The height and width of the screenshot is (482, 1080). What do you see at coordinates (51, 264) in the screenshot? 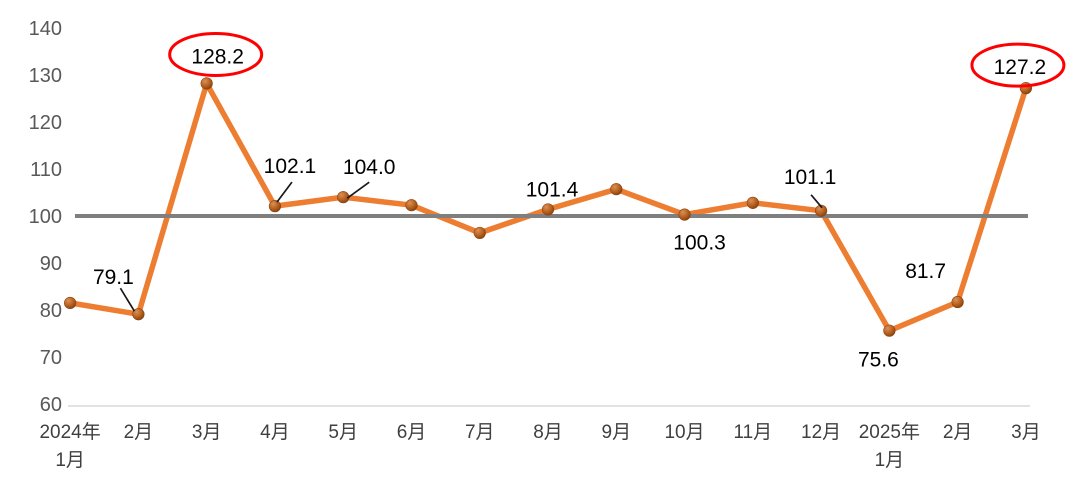
I see `y-axis-tick-label: 90` at bounding box center [51, 264].